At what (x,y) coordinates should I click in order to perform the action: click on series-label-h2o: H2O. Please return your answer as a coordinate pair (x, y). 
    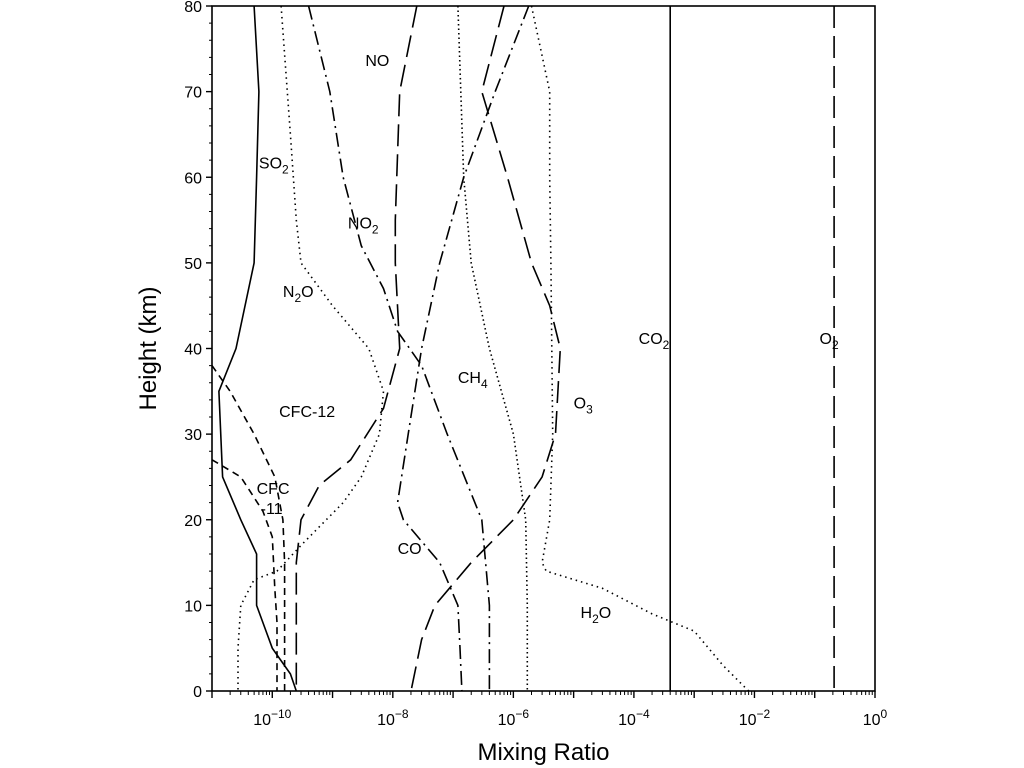
    Looking at the image, I should click on (596, 615).